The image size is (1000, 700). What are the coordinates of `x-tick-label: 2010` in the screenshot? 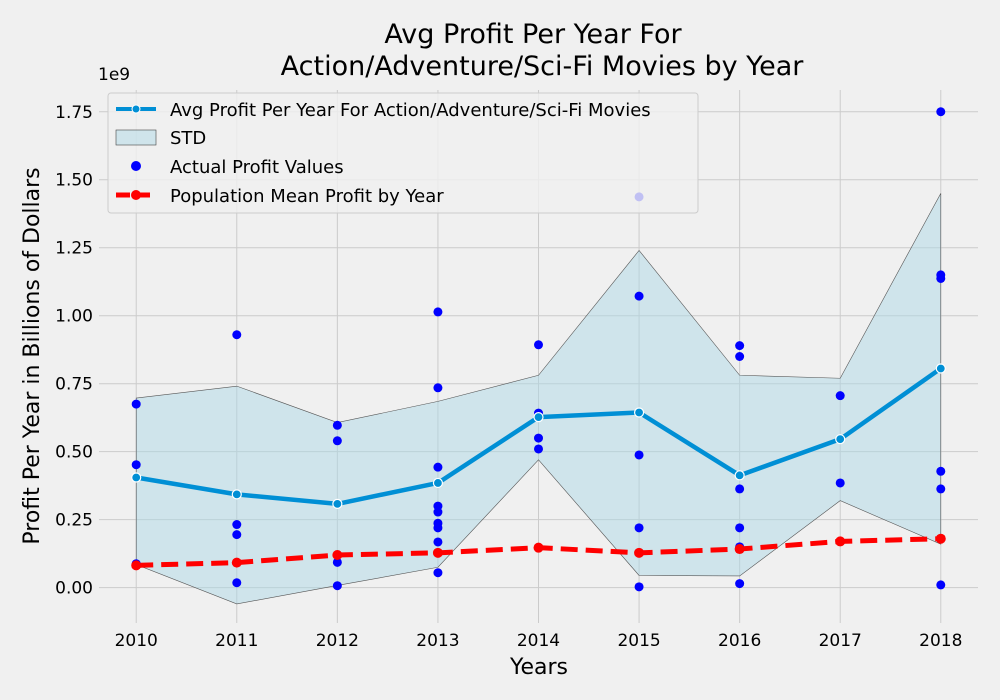 It's located at (136, 641).